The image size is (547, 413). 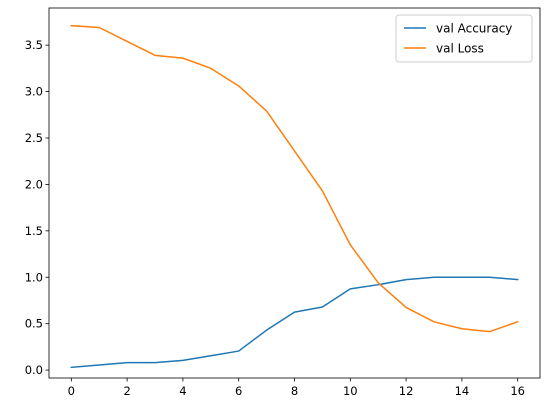 What do you see at coordinates (34, 138) in the screenshot?
I see `y-tick-label: 2.5` at bounding box center [34, 138].